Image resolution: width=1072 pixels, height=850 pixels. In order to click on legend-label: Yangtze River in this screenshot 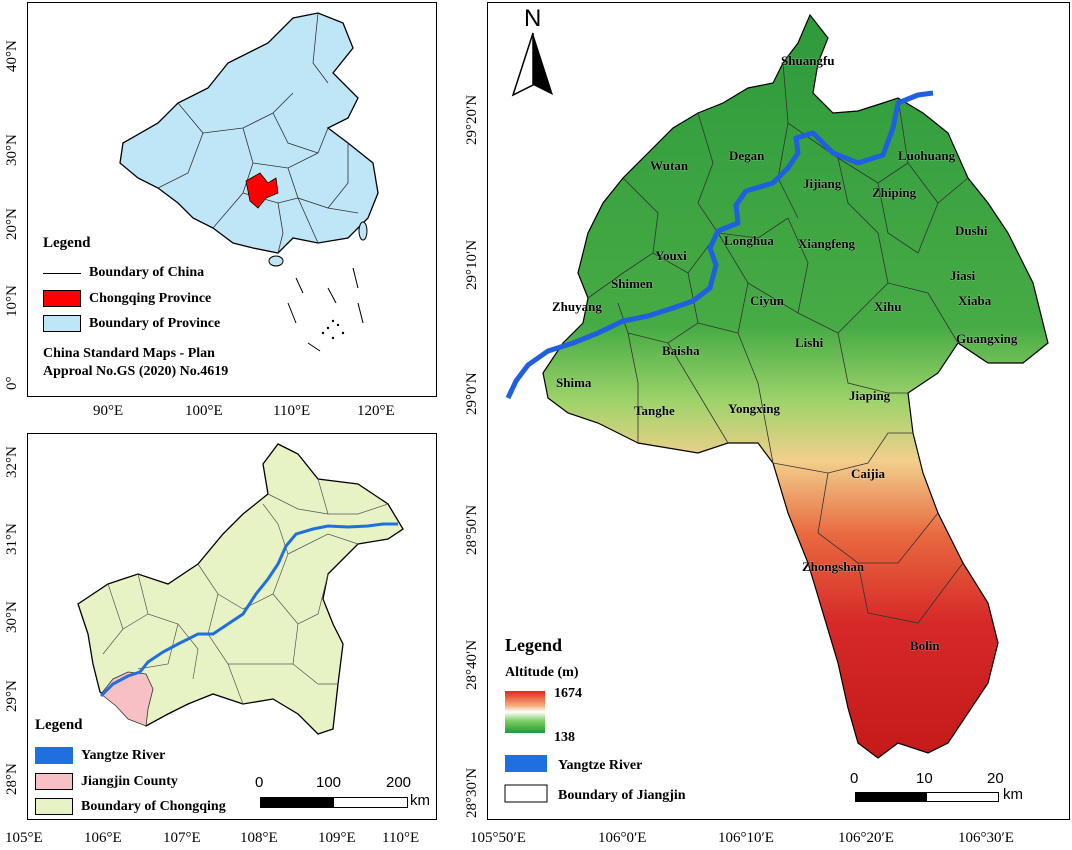, I will do `click(123, 755)`.